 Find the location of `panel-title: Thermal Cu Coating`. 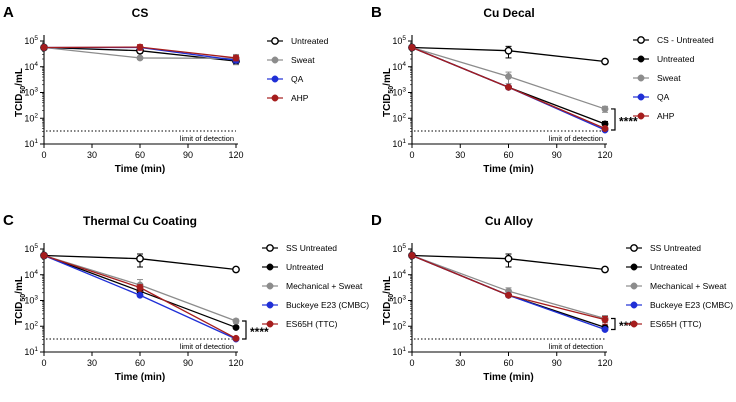

panel-title: Thermal Cu Coating is located at coordinates (140, 221).